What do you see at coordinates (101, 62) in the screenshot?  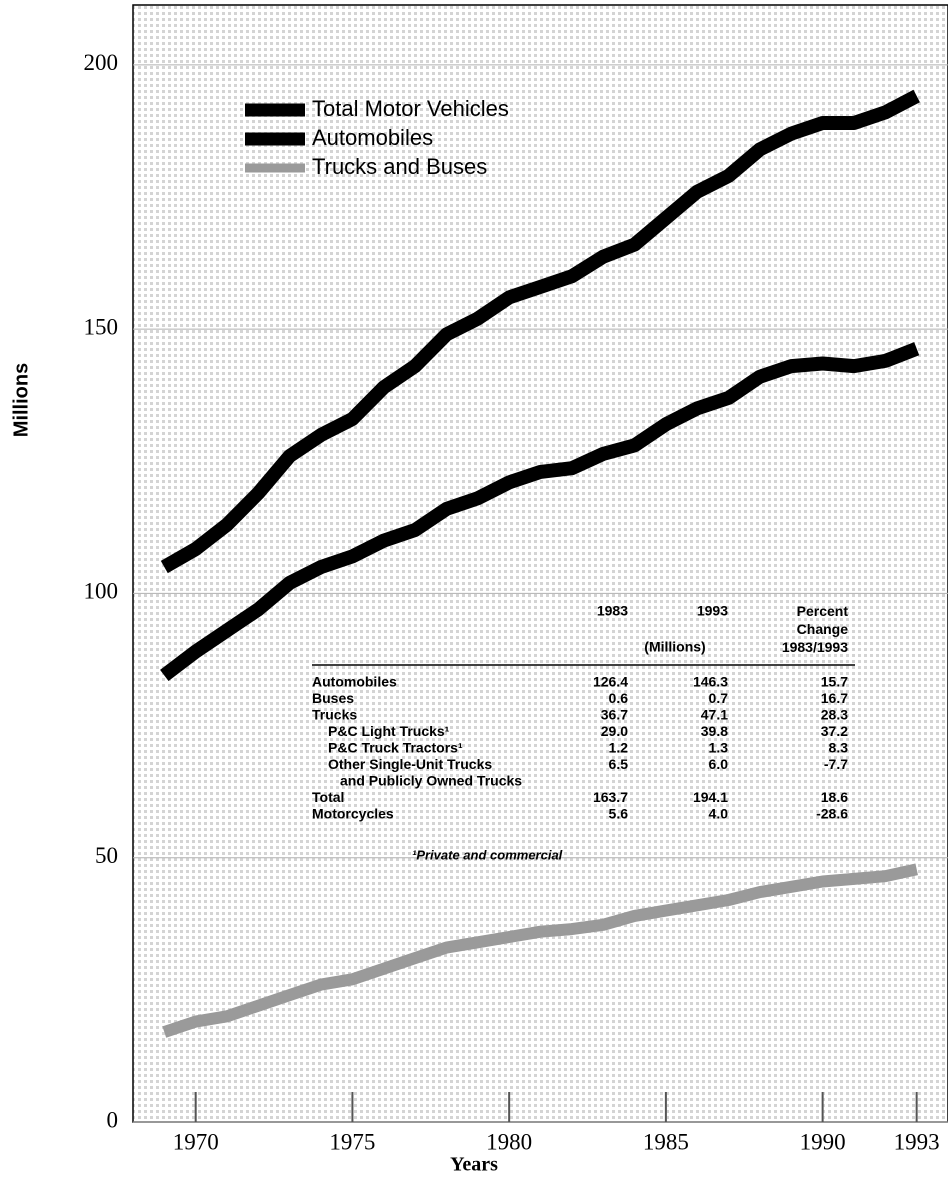 I see `y-tick-label: 200` at bounding box center [101, 62].